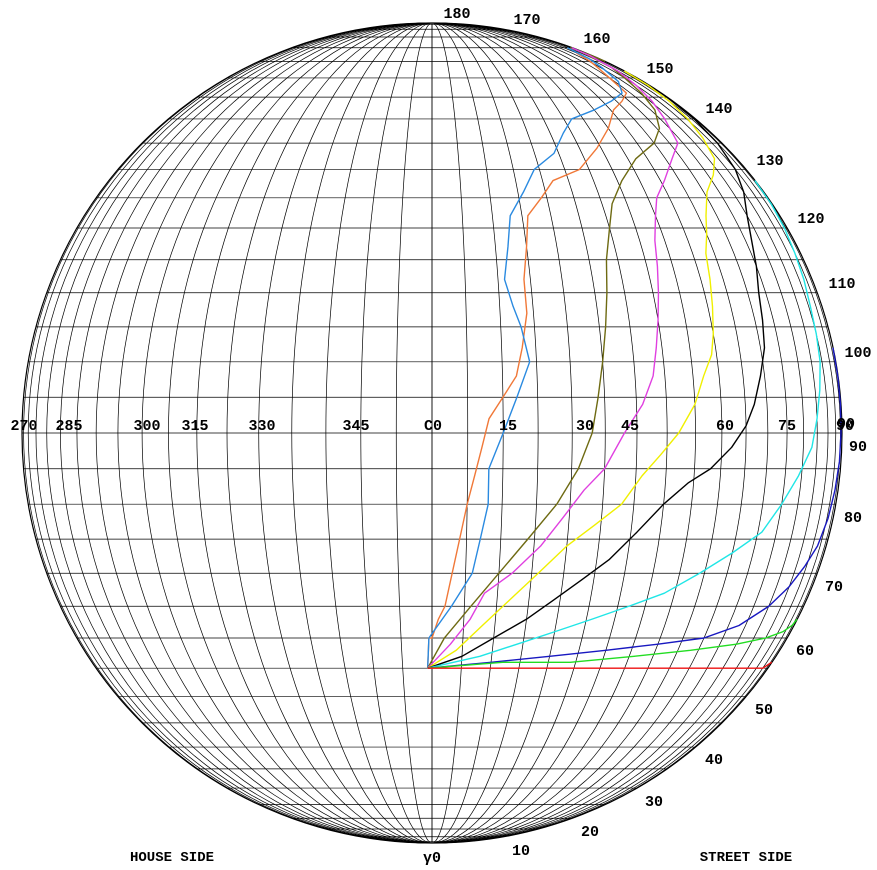  Describe the element at coordinates (508, 426) in the screenshot. I see `c-plane-label: 15` at that location.